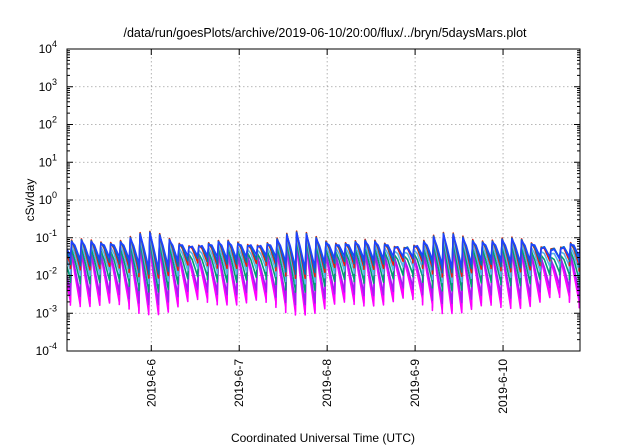  I want to click on y-tick-label: 10⁰, so click(48, 198).